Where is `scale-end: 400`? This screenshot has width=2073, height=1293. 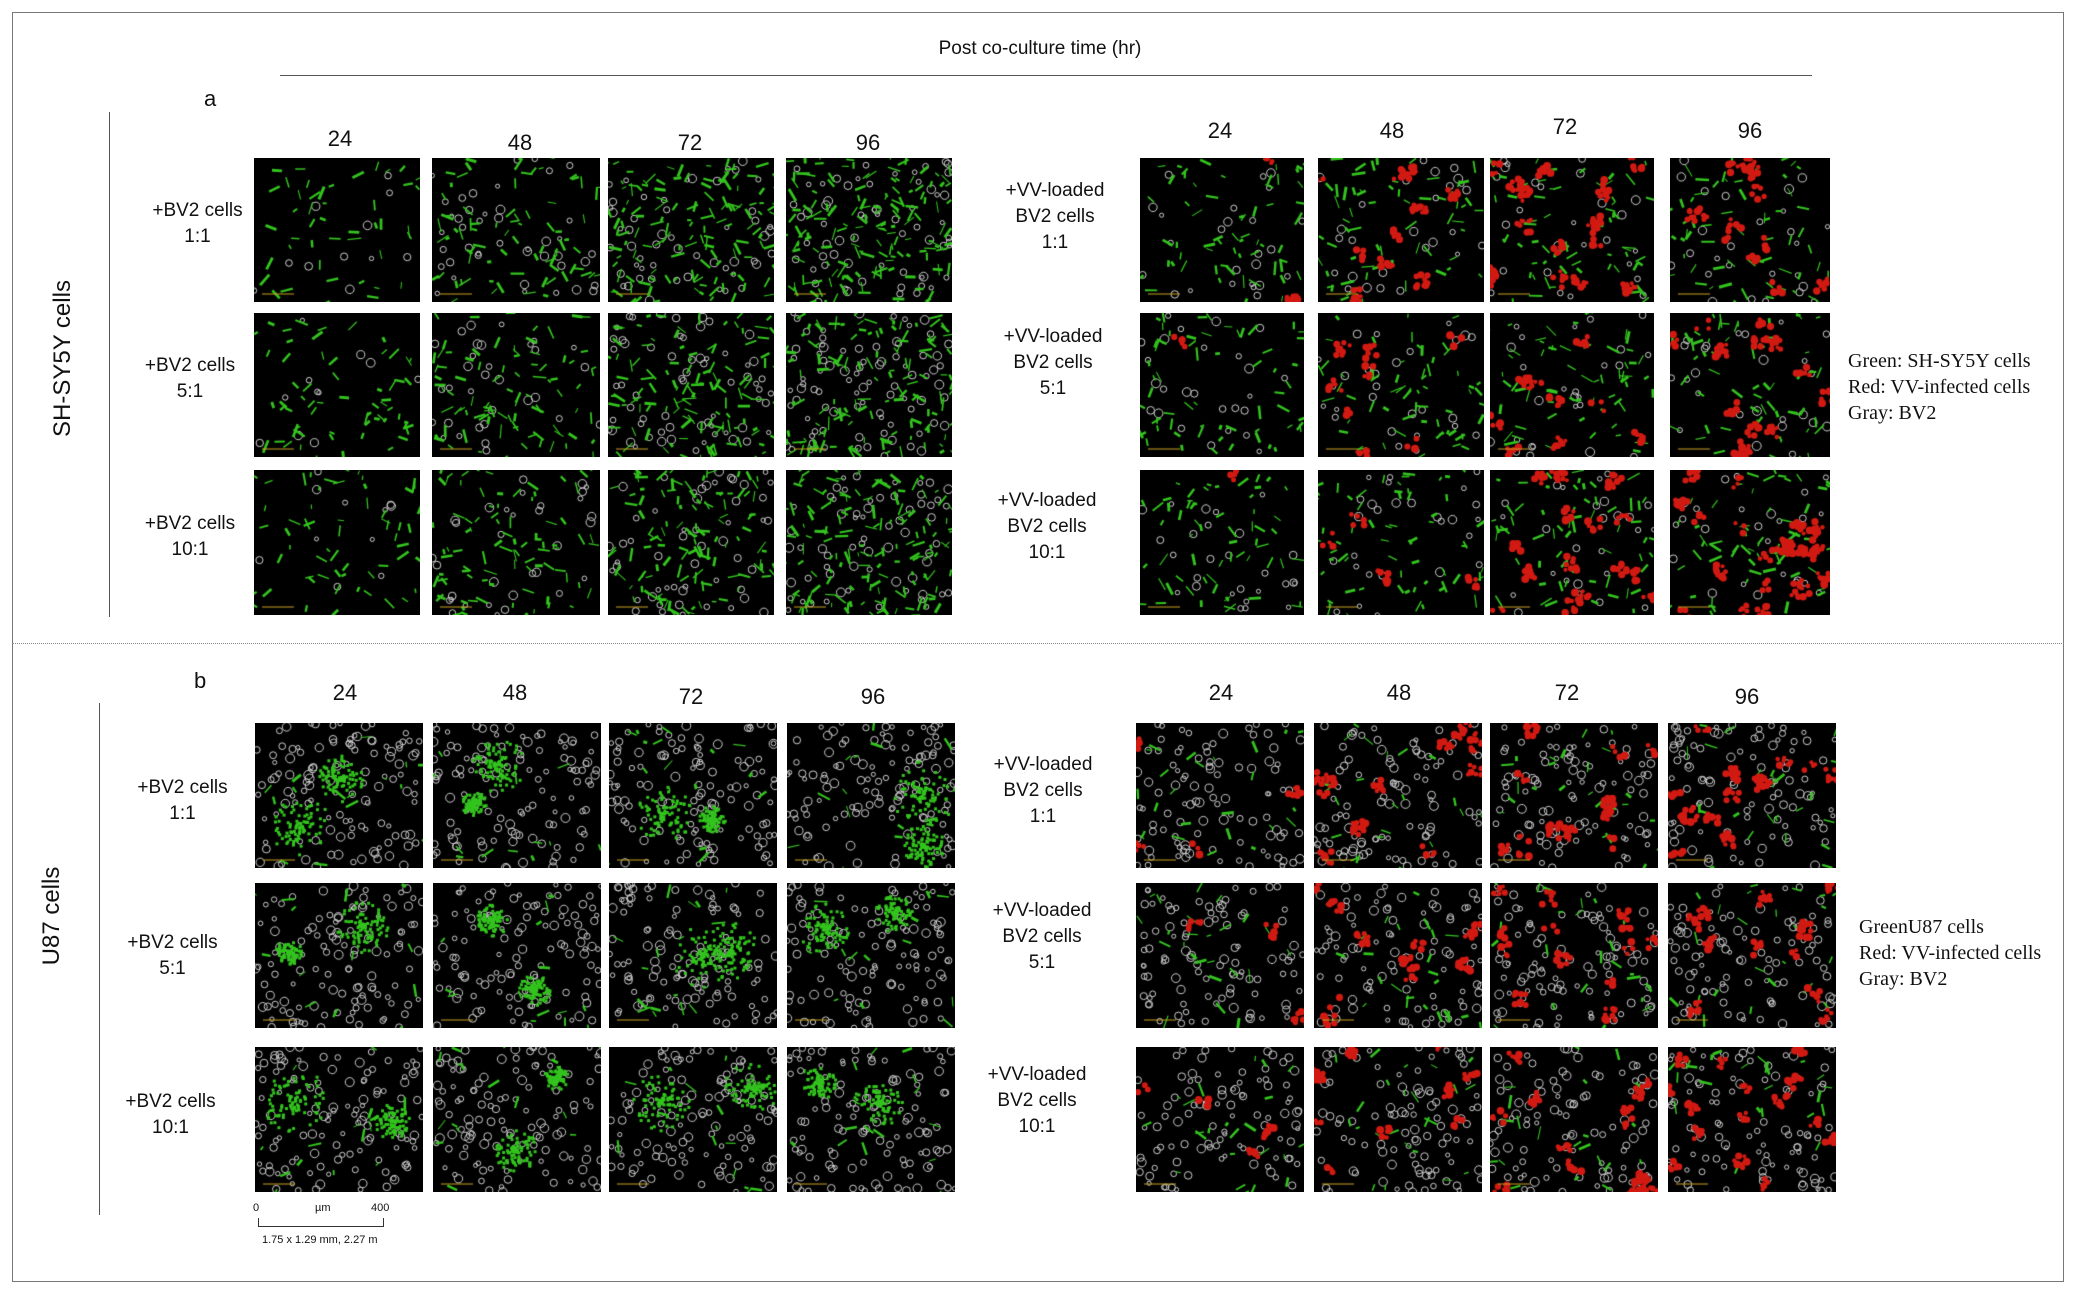 scale-end: 400 is located at coordinates (380, 1208).